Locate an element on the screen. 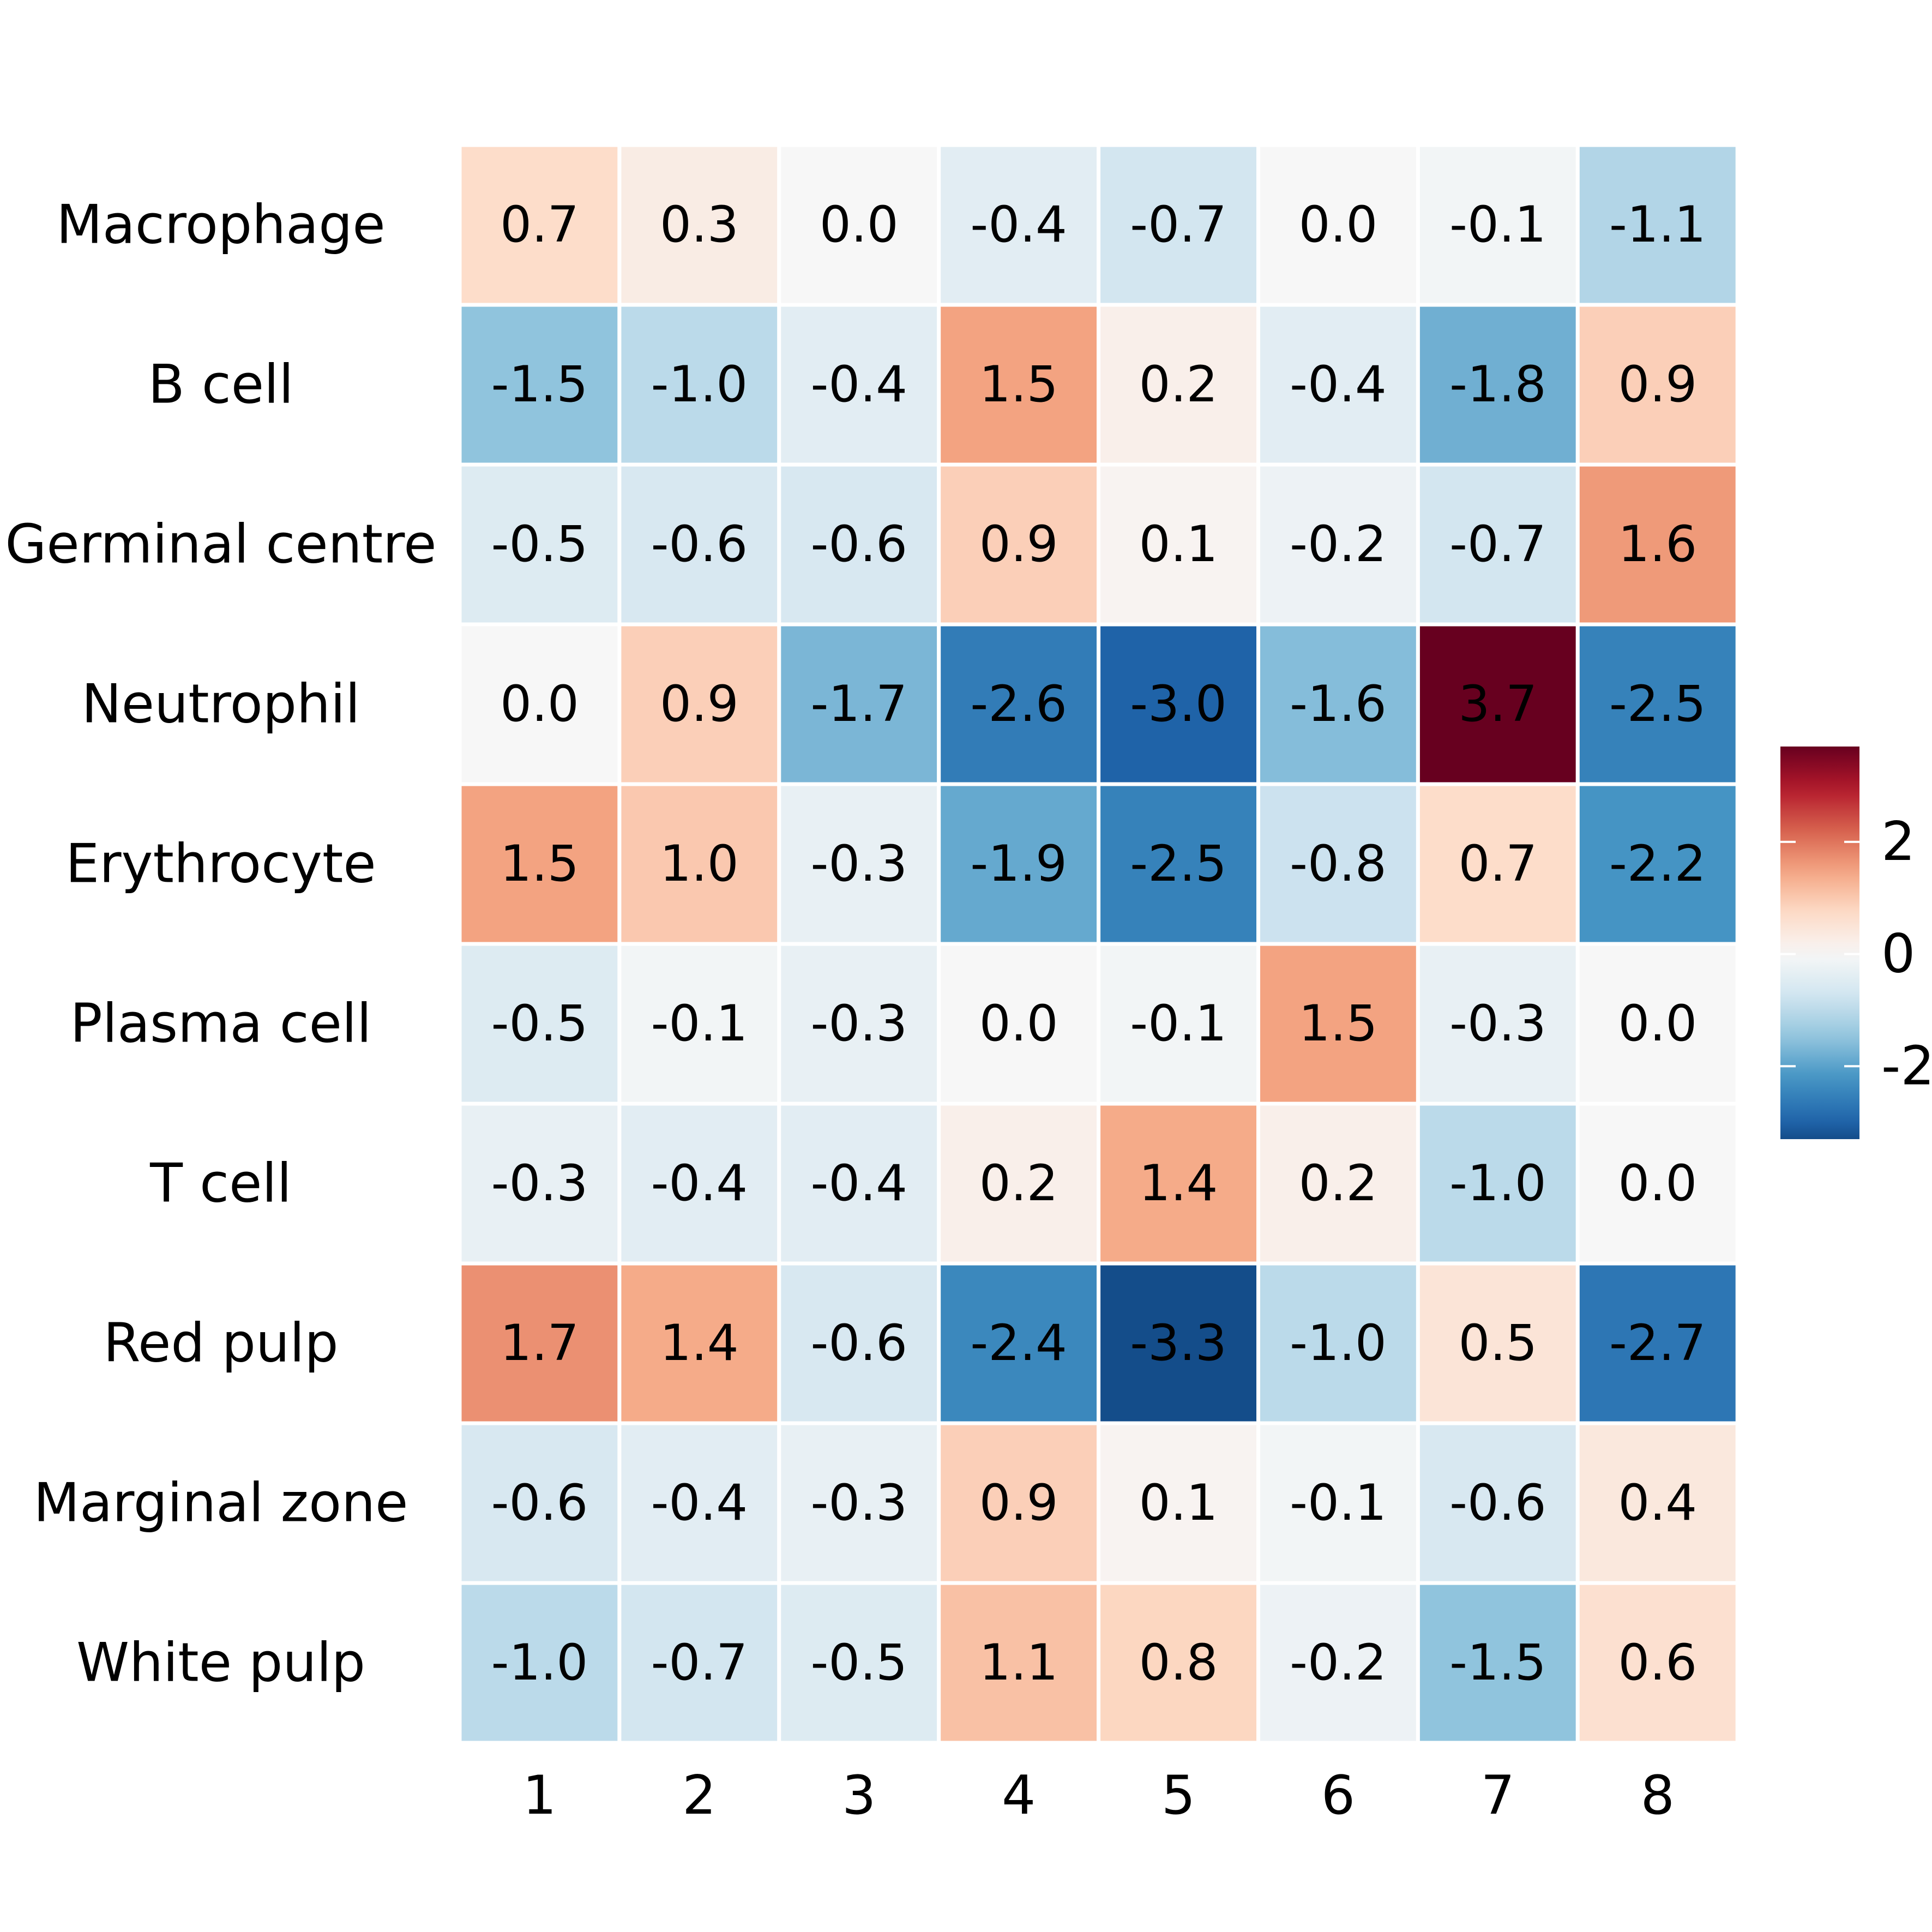 The image size is (1932, 1932). column-label: 6 is located at coordinates (1338, 1796).